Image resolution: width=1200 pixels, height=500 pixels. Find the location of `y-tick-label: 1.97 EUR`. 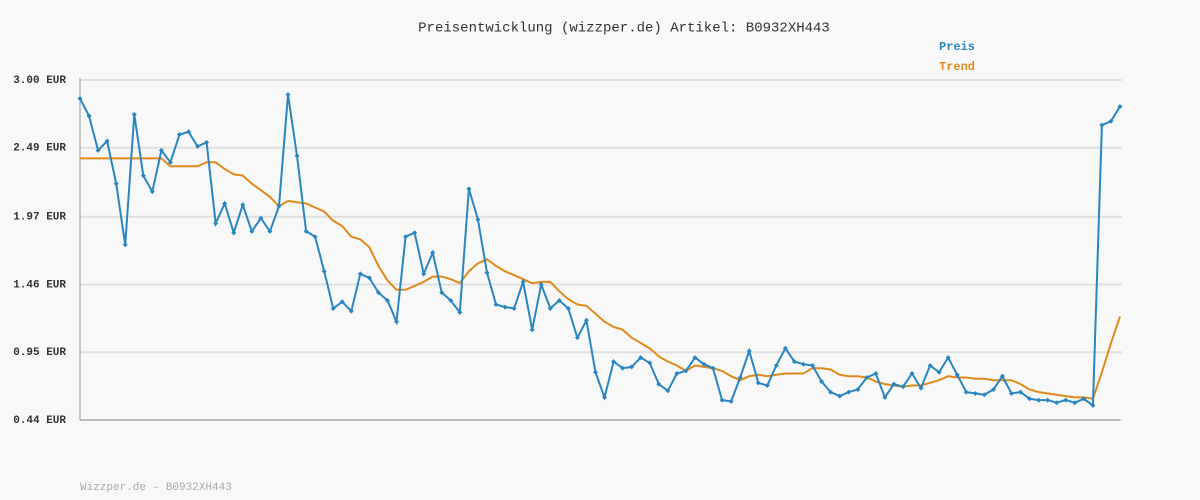

y-tick-label: 1.97 EUR is located at coordinates (39, 218).